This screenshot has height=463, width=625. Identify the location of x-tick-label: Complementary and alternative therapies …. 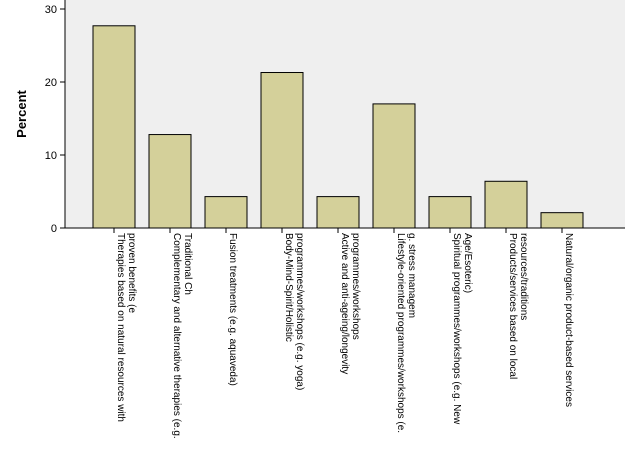
(182, 336).